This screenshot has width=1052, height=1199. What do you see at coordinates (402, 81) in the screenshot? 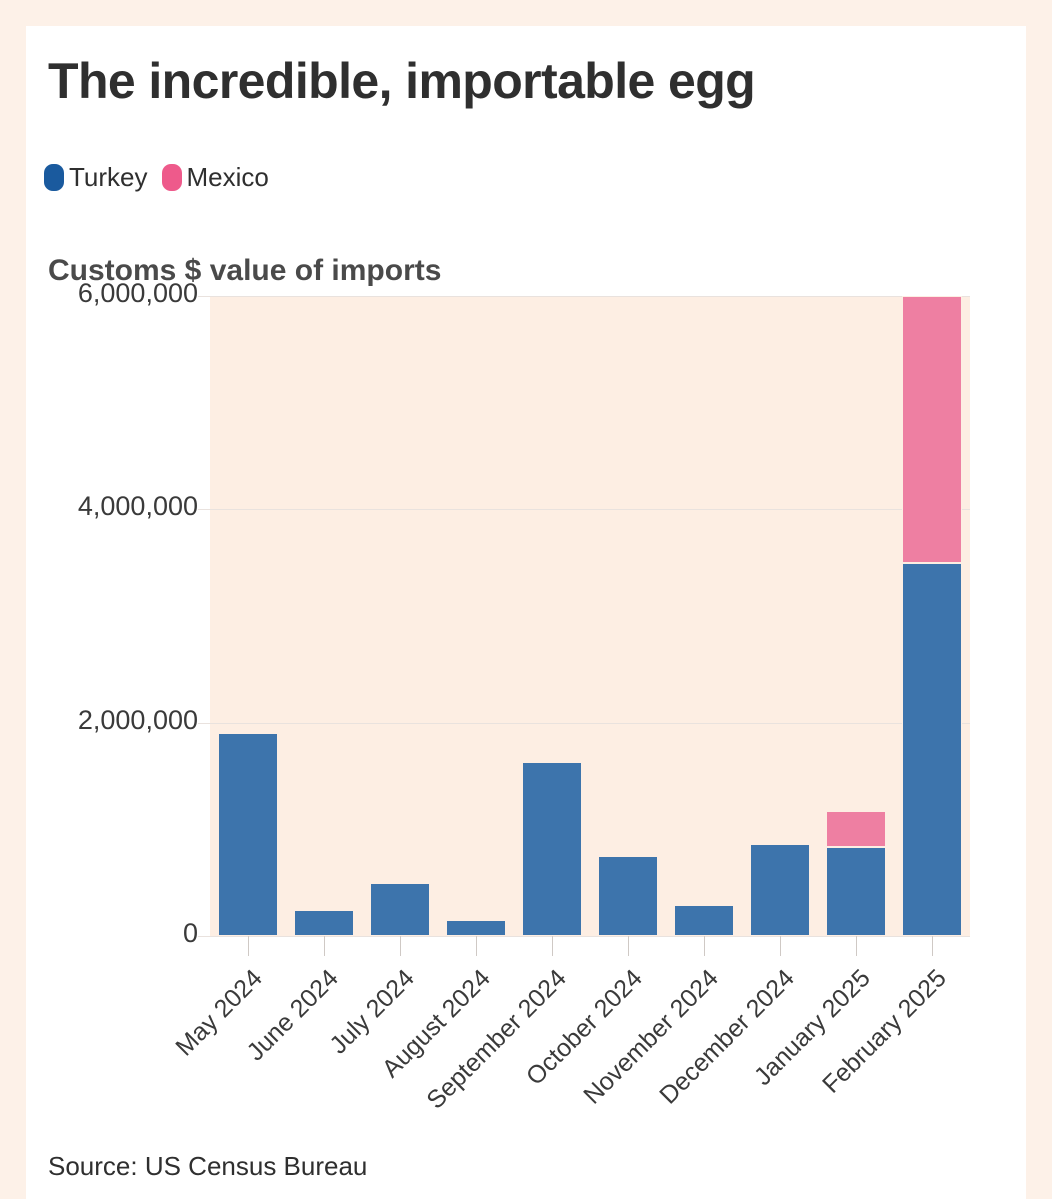
I see `page-title: The incredible, importable egg` at bounding box center [402, 81].